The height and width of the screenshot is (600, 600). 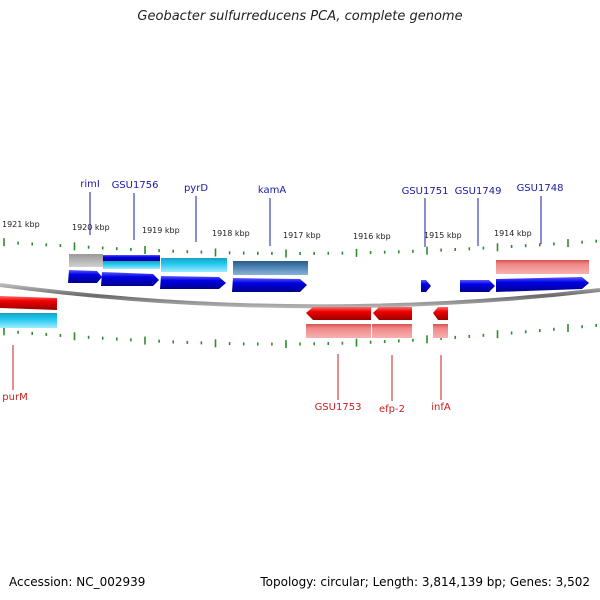 I want to click on lower-feature-track, so click(x=224, y=325).